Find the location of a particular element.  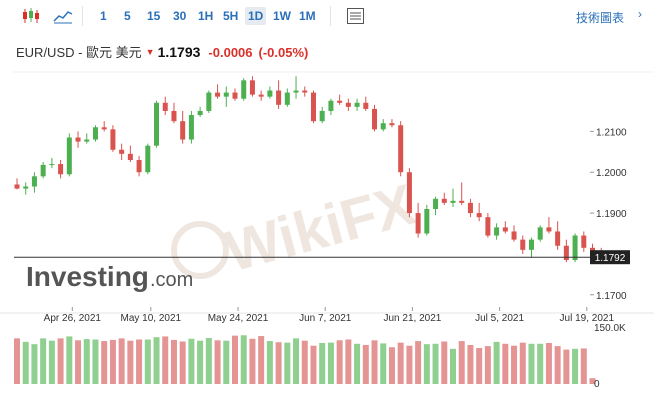

svg-text: WikiFX is located at coordinates (320, 228).